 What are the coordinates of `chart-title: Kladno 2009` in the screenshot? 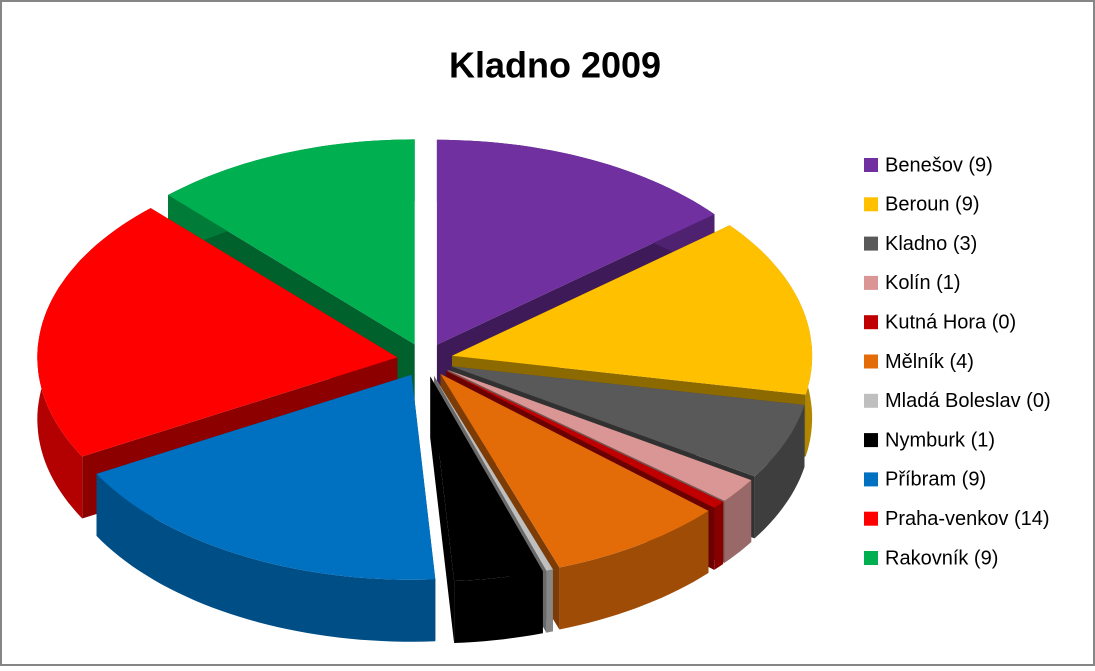 It's located at (555, 65).